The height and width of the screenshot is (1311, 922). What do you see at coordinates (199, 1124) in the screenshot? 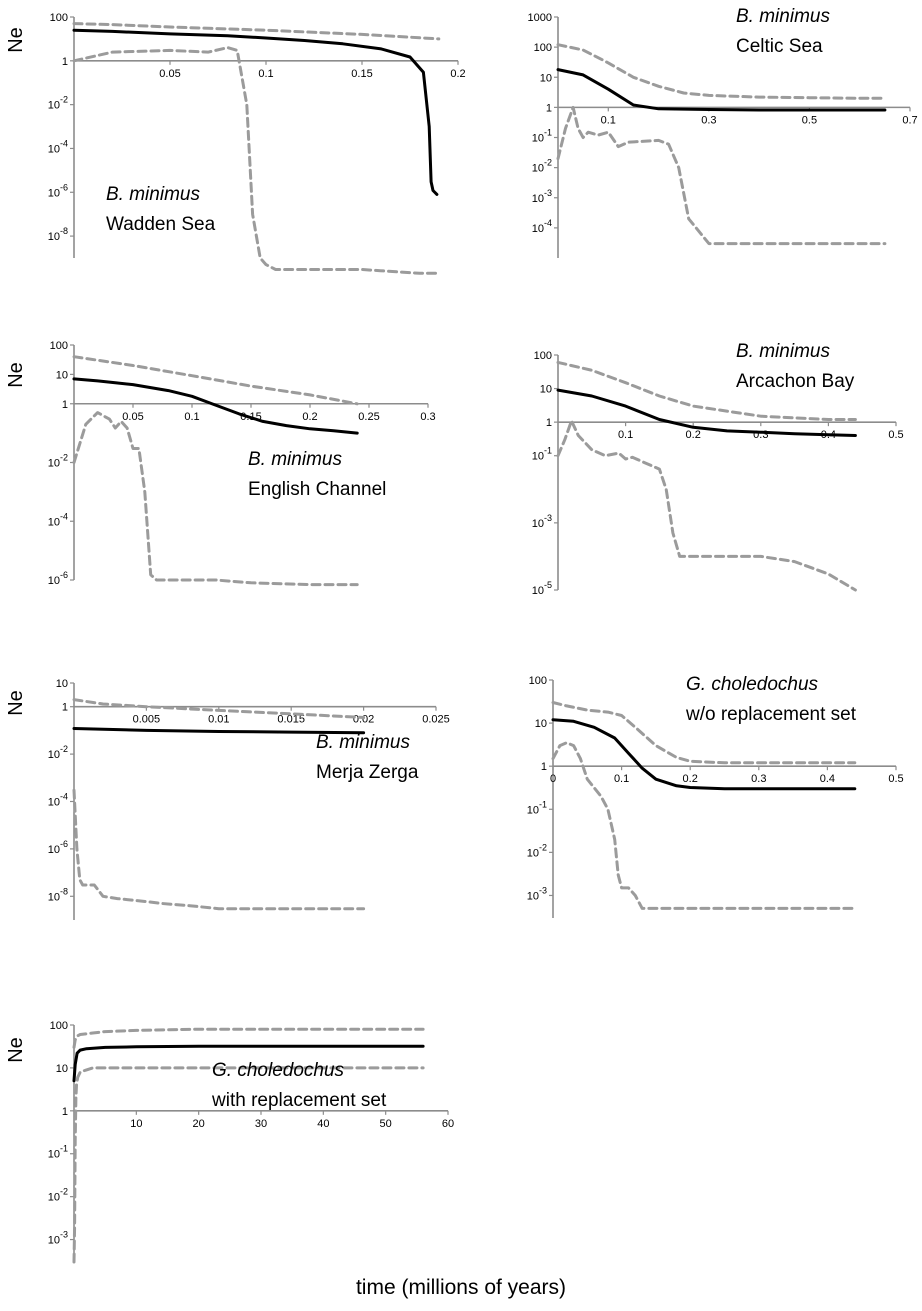
I see `x-tick-label: 20` at bounding box center [199, 1124].